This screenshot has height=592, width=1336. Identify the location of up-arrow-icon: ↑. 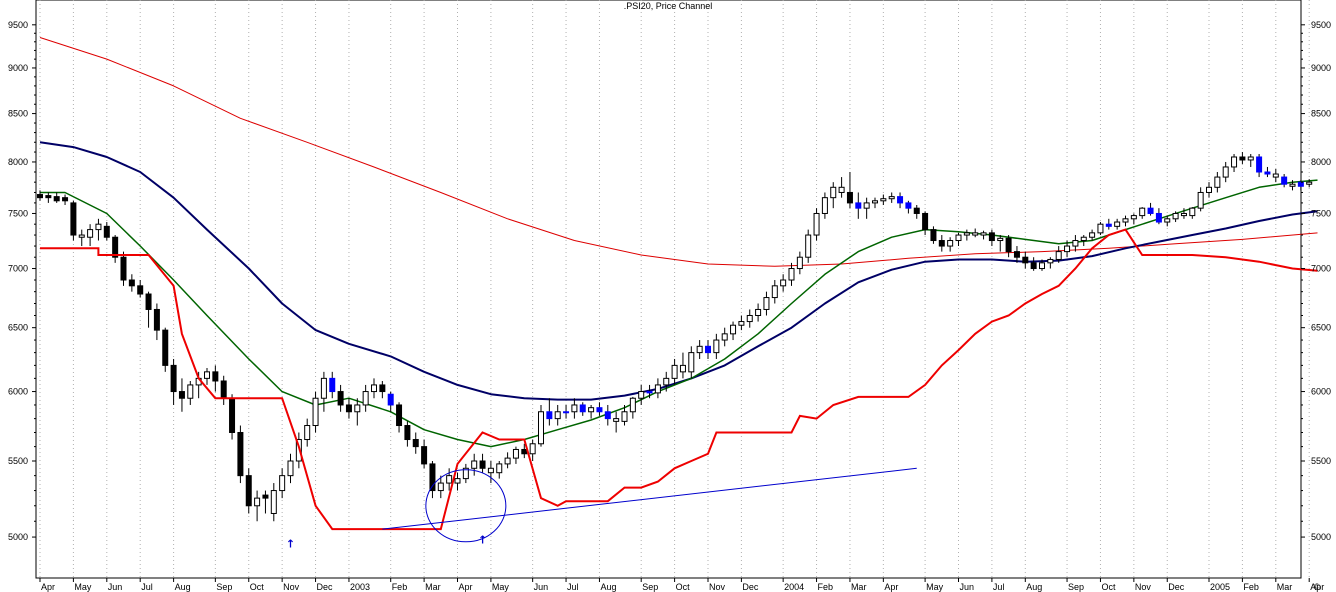
(482, 539).